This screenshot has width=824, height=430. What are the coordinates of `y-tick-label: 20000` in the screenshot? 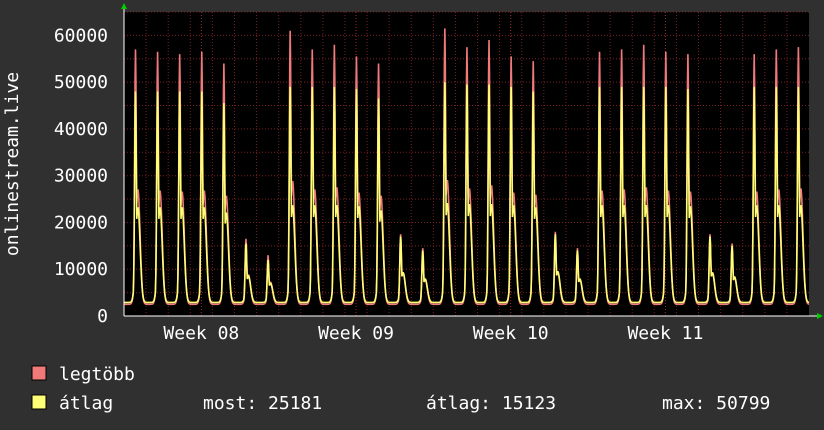 It's located at (81, 222).